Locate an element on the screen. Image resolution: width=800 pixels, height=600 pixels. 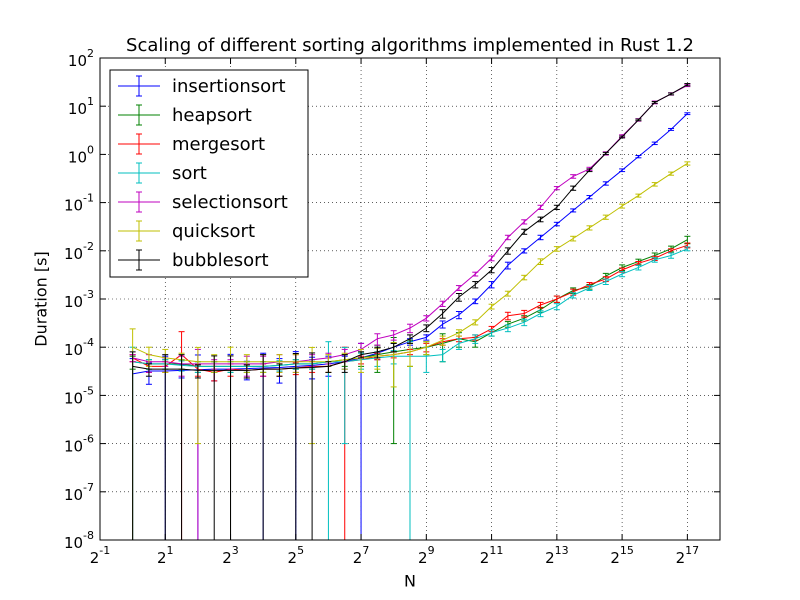
y-tick-label: 10⁻⁴ is located at coordinates (79, 347).